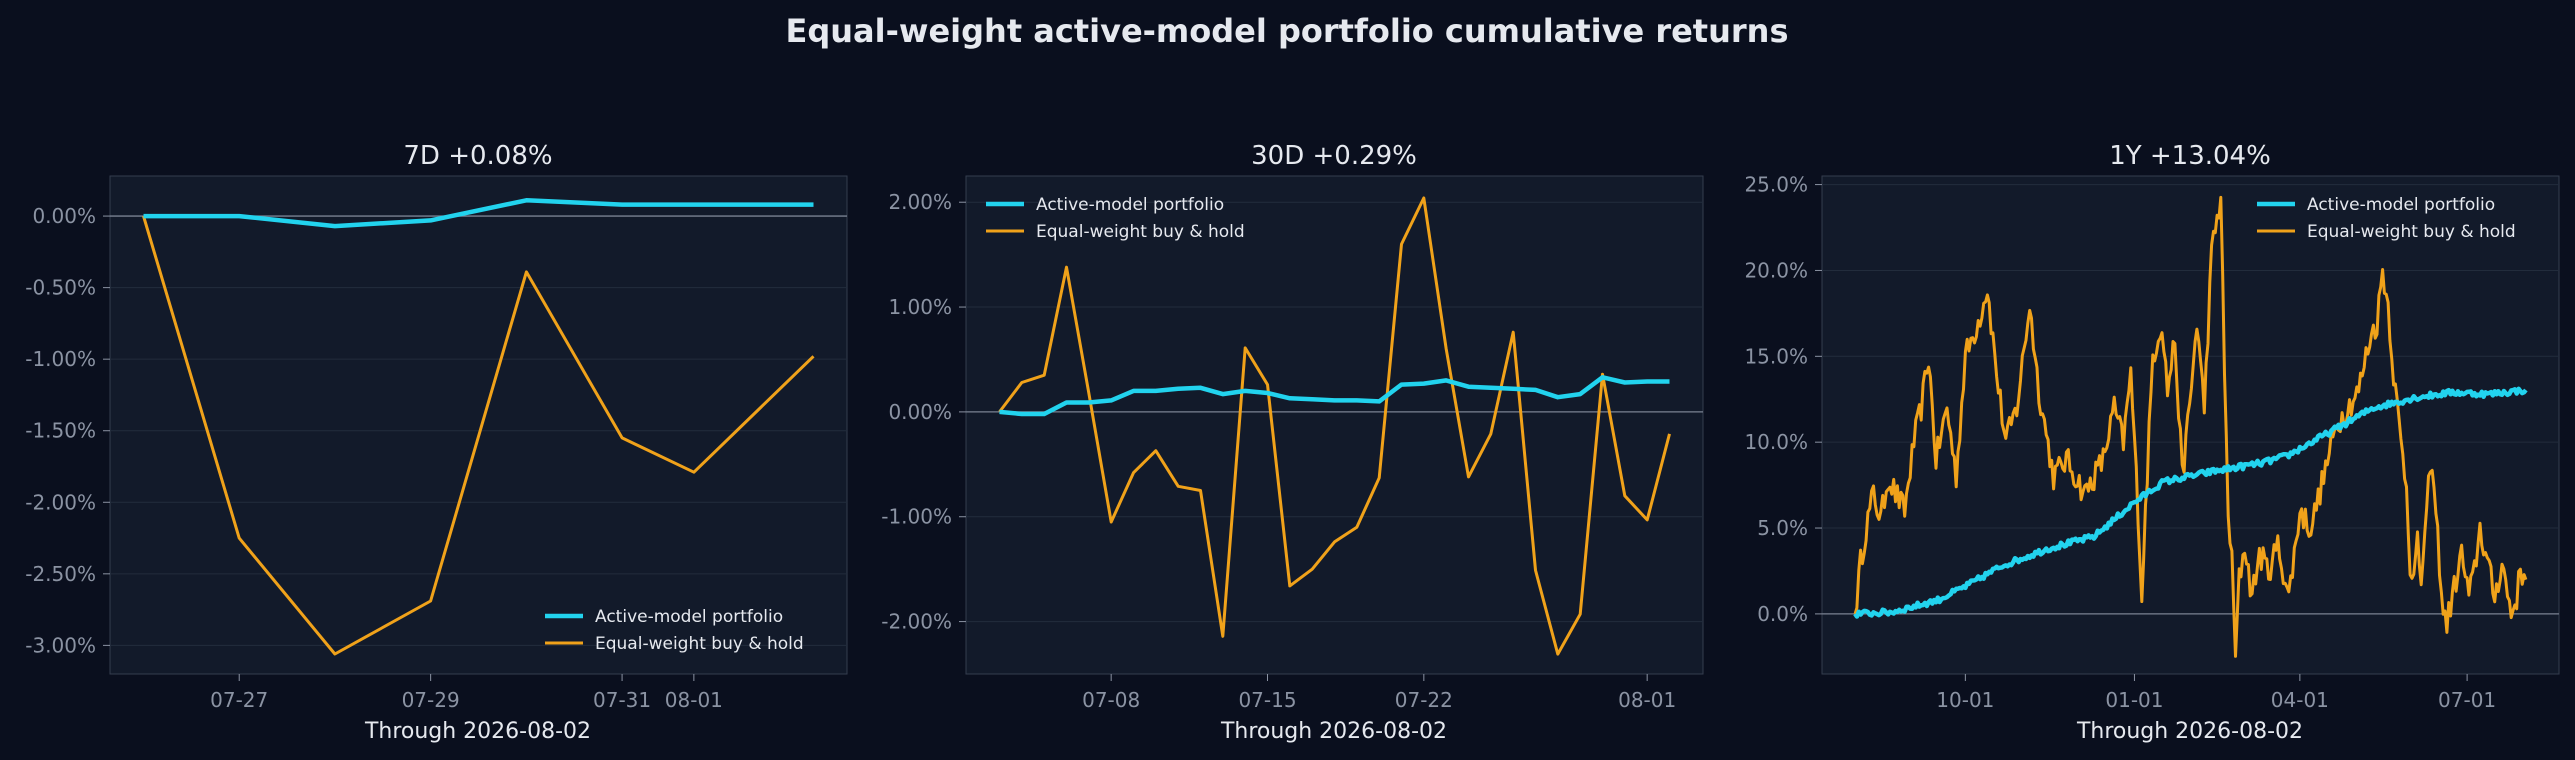 Image resolution: width=2575 pixels, height=760 pixels. Describe the element at coordinates (1111, 700) in the screenshot. I see `x-tick-label: 07-08` at that location.